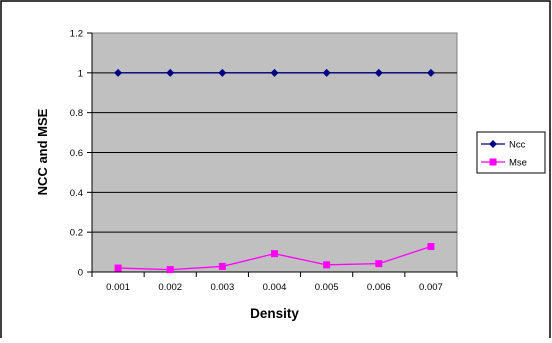 This screenshot has height=343, width=552. Describe the element at coordinates (76, 233) in the screenshot. I see `y-tick-label: 0.2` at that location.